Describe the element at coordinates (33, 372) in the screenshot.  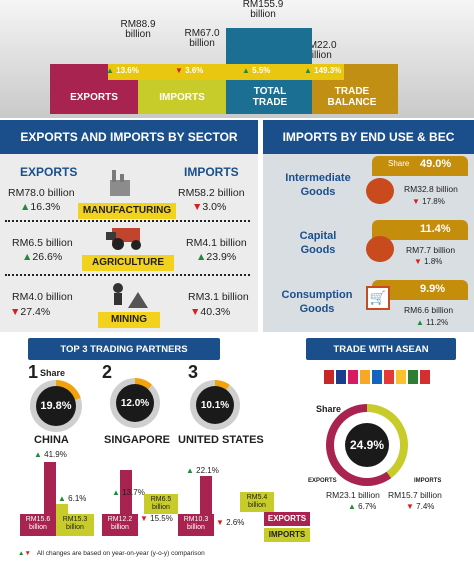
I see `rank-1: 1` at that location.